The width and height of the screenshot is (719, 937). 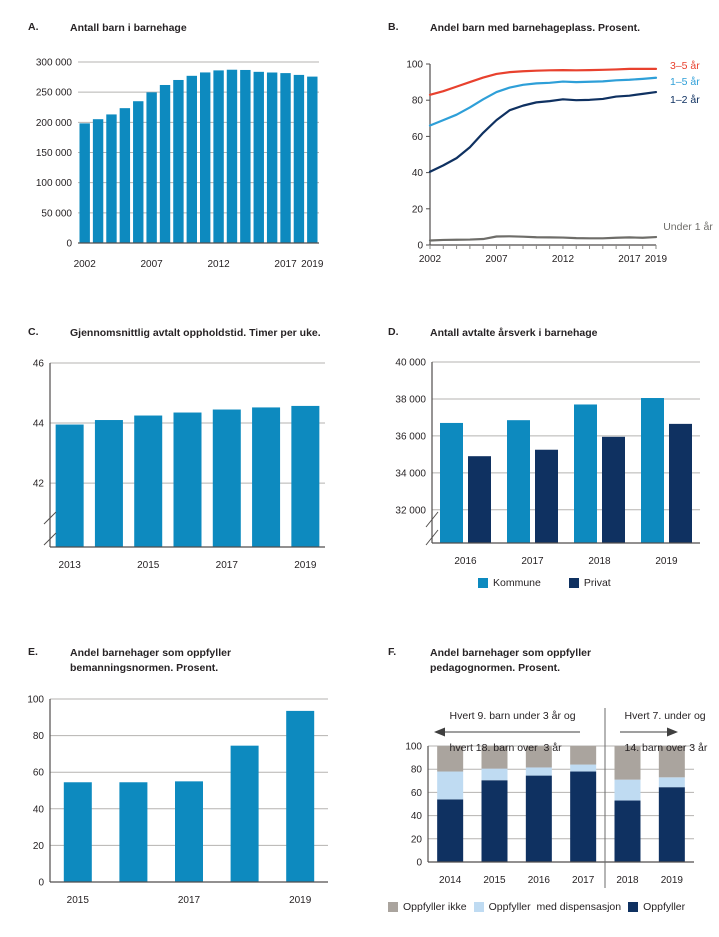 I want to click on y-tick-label: 34 000, so click(x=410, y=473).